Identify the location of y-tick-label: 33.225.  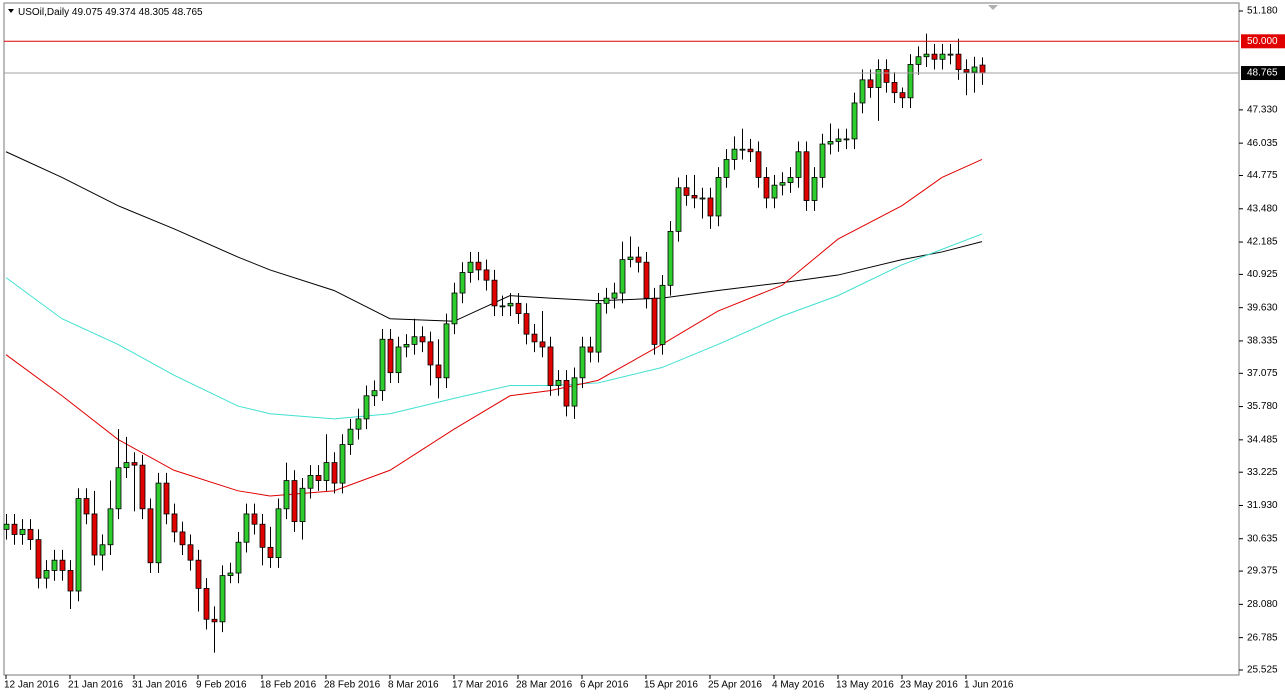
(1262, 472).